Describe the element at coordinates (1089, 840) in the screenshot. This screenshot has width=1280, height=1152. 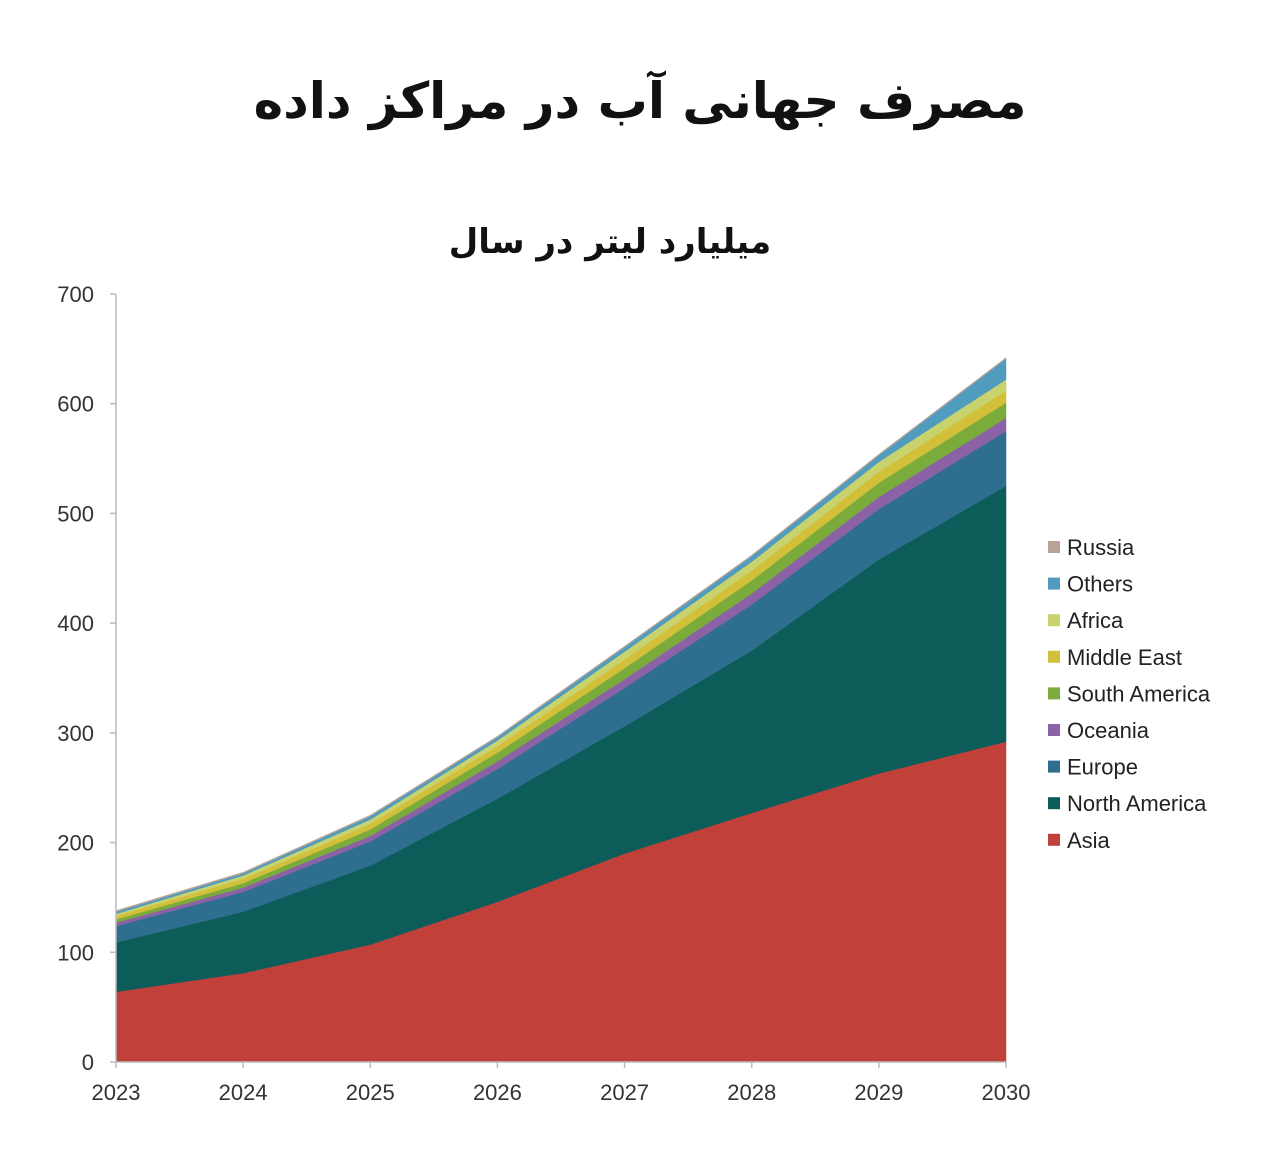
I see `legend-label: Asia` at that location.